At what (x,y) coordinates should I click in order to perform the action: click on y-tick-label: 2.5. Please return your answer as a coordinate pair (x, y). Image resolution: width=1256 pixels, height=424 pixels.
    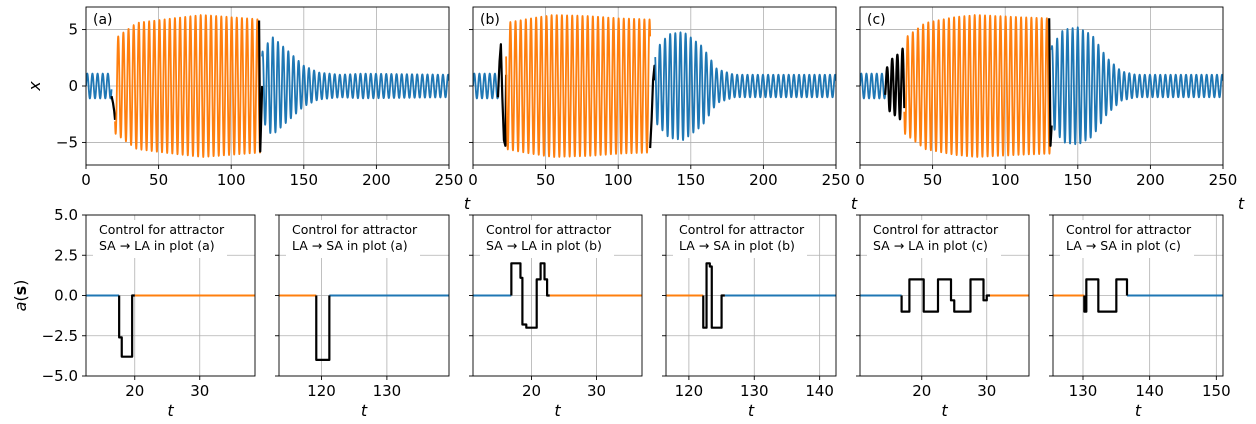
    Looking at the image, I should click on (66, 255).